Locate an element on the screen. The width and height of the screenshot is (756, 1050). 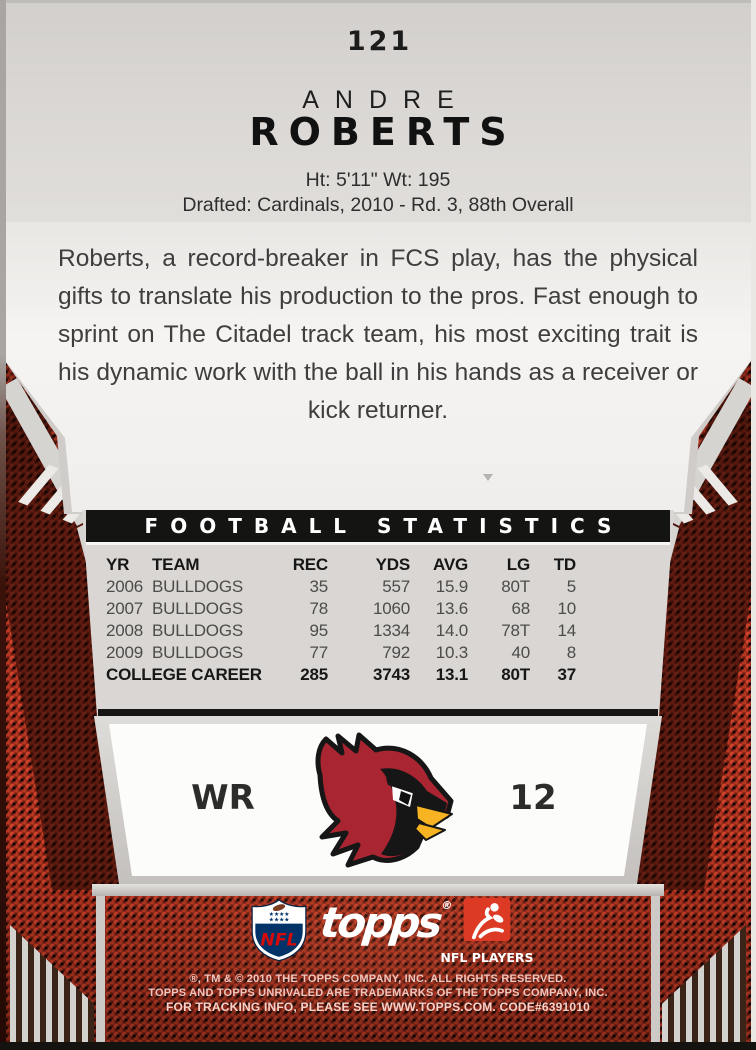
stats-cell: 2006 is located at coordinates (125, 586).